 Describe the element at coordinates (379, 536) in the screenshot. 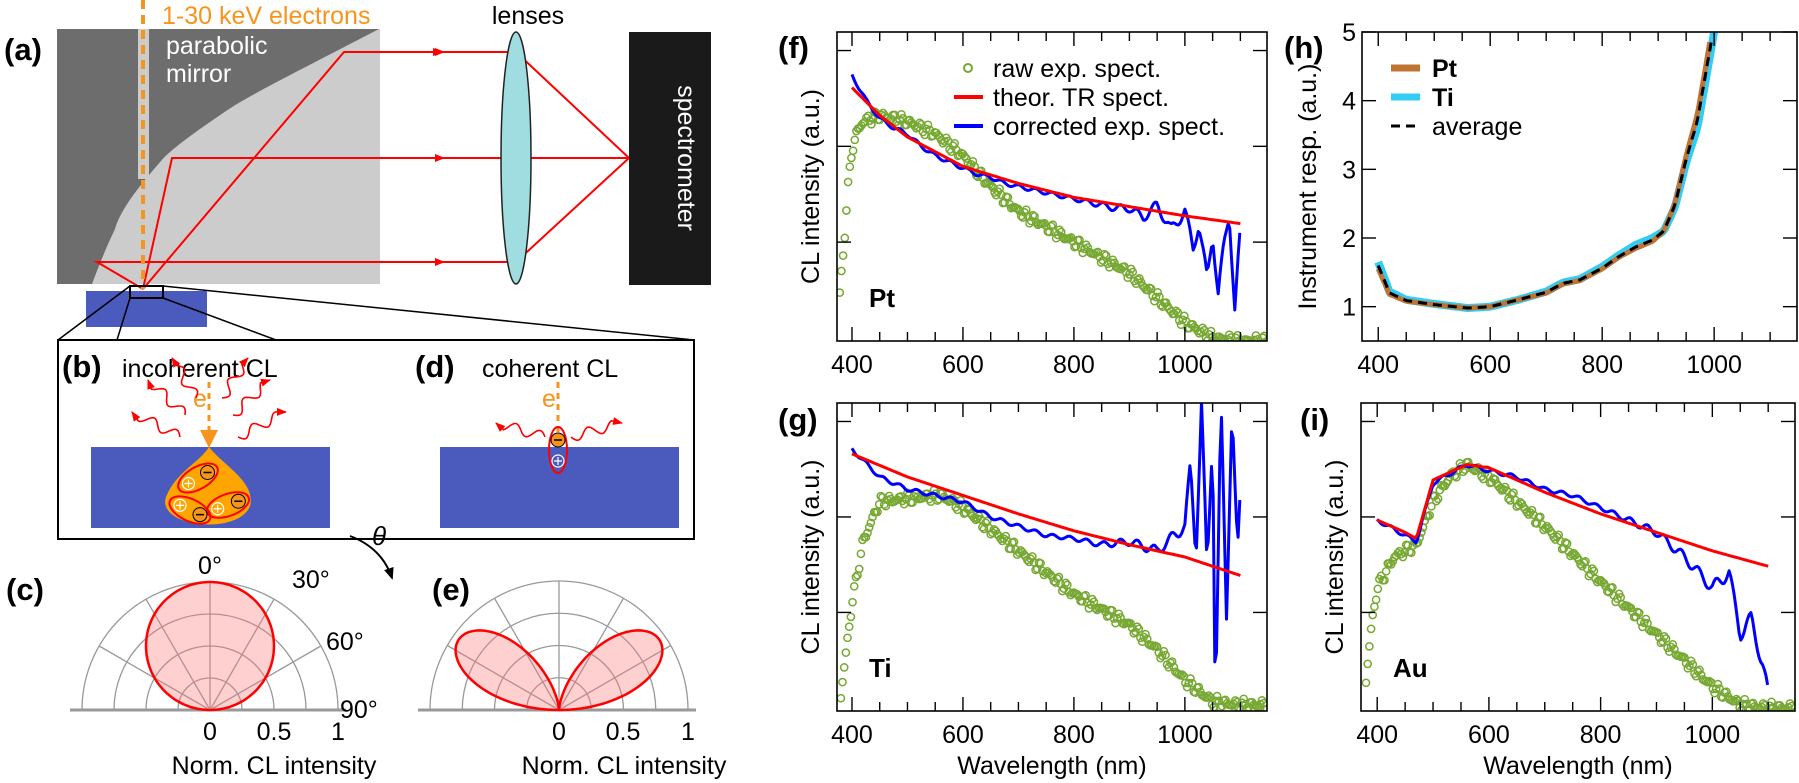

I see `theta-symbol: θ` at that location.